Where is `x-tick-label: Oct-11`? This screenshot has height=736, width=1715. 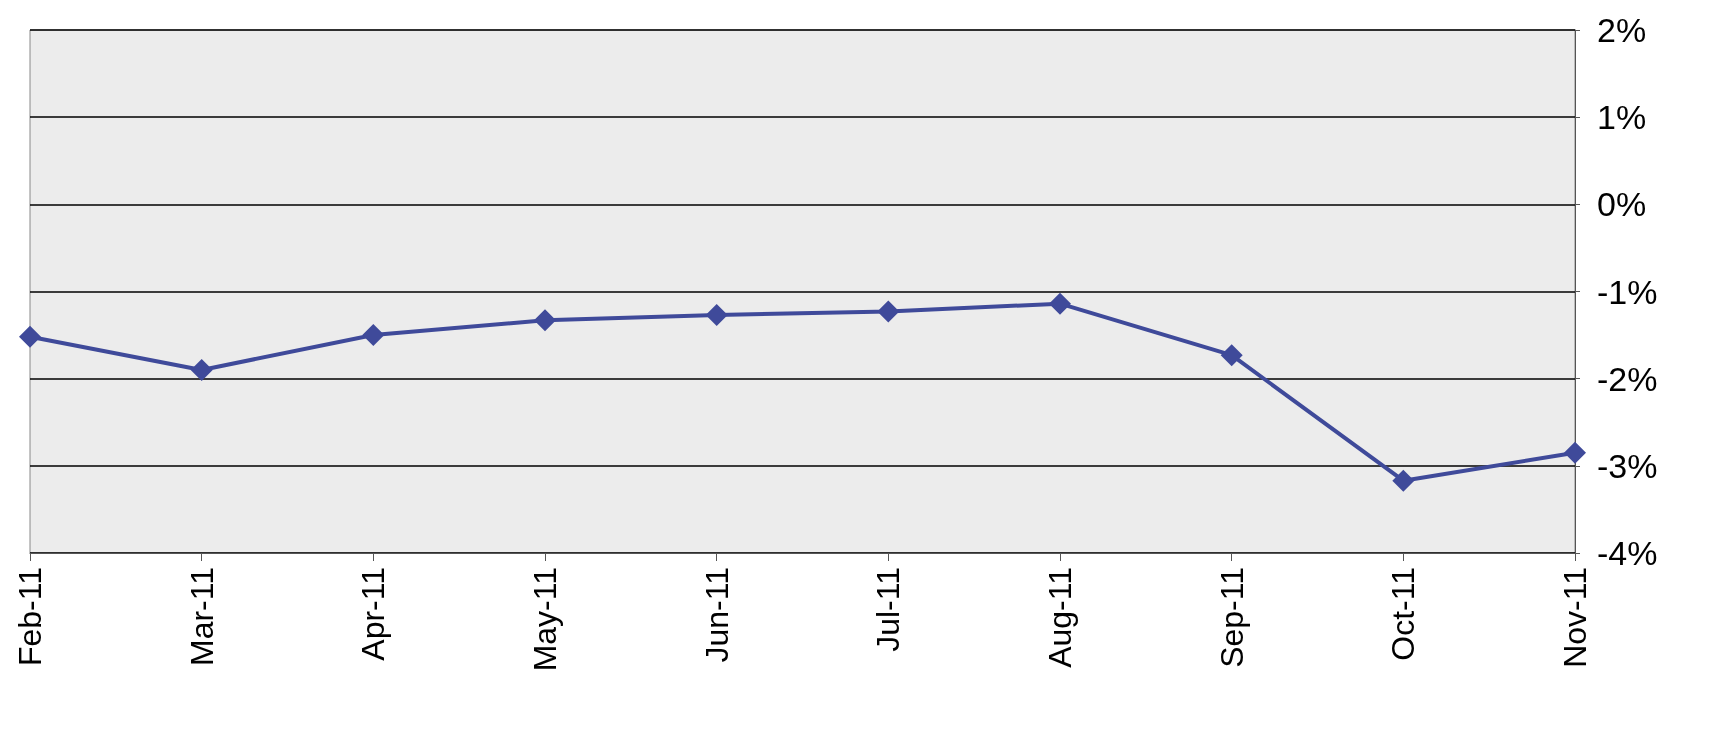 x-tick-label: Oct-11 is located at coordinates (1403, 614).